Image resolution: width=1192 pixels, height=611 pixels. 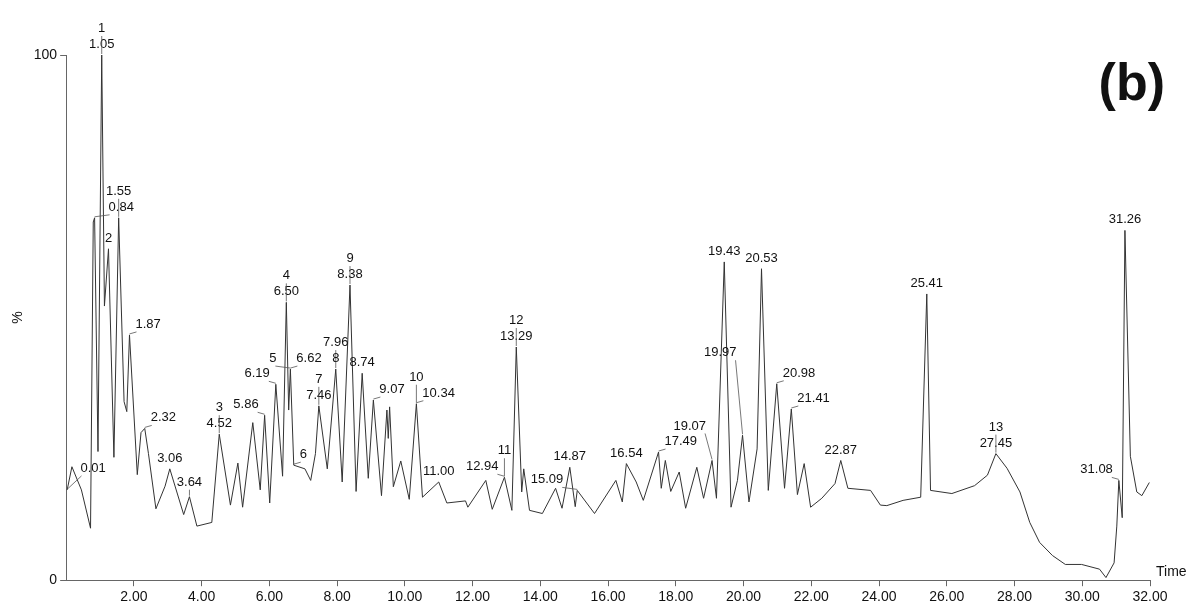 I want to click on x-tick-label: 12.00, so click(x=473, y=596).